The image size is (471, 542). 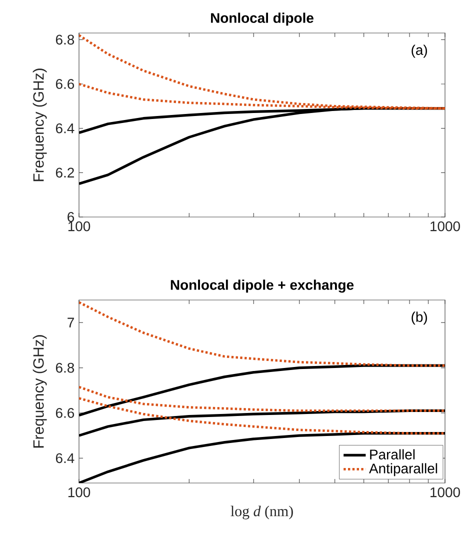 What do you see at coordinates (419, 51) in the screenshot?
I see `annotation: (a)` at bounding box center [419, 51].